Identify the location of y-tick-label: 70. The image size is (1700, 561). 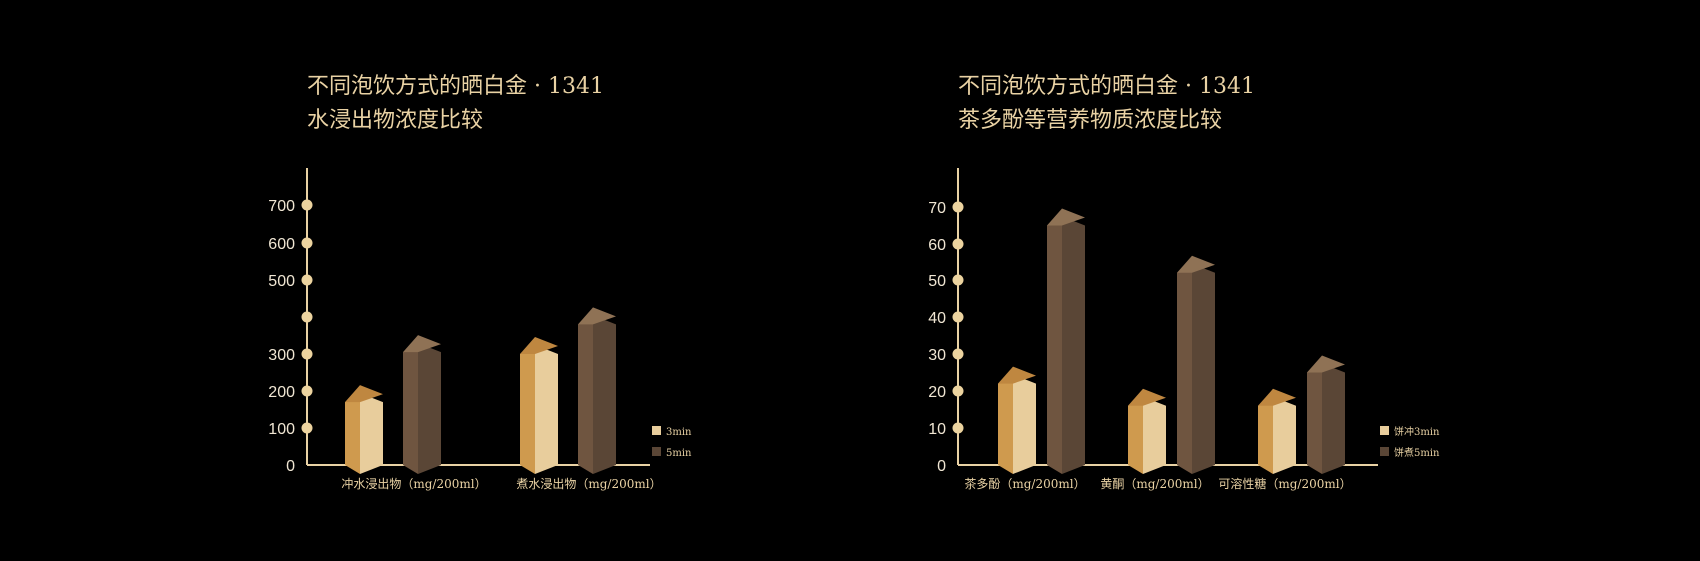
(937, 208).